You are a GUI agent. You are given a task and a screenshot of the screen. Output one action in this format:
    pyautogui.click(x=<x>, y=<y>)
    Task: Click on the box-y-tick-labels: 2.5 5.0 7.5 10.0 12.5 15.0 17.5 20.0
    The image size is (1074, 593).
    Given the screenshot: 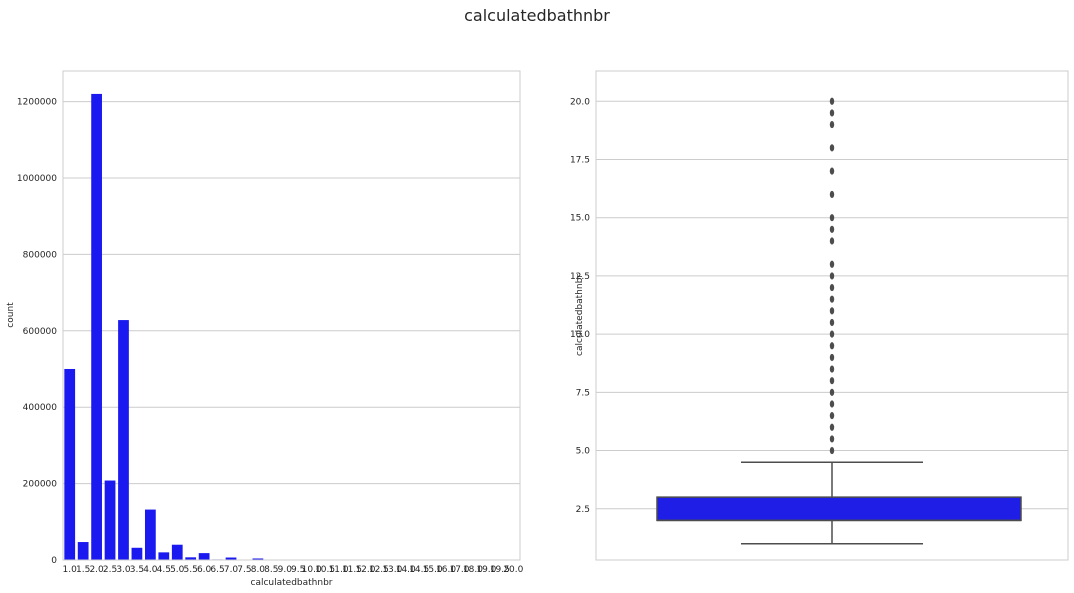 What is the action you would take?
    pyautogui.click(x=580, y=306)
    